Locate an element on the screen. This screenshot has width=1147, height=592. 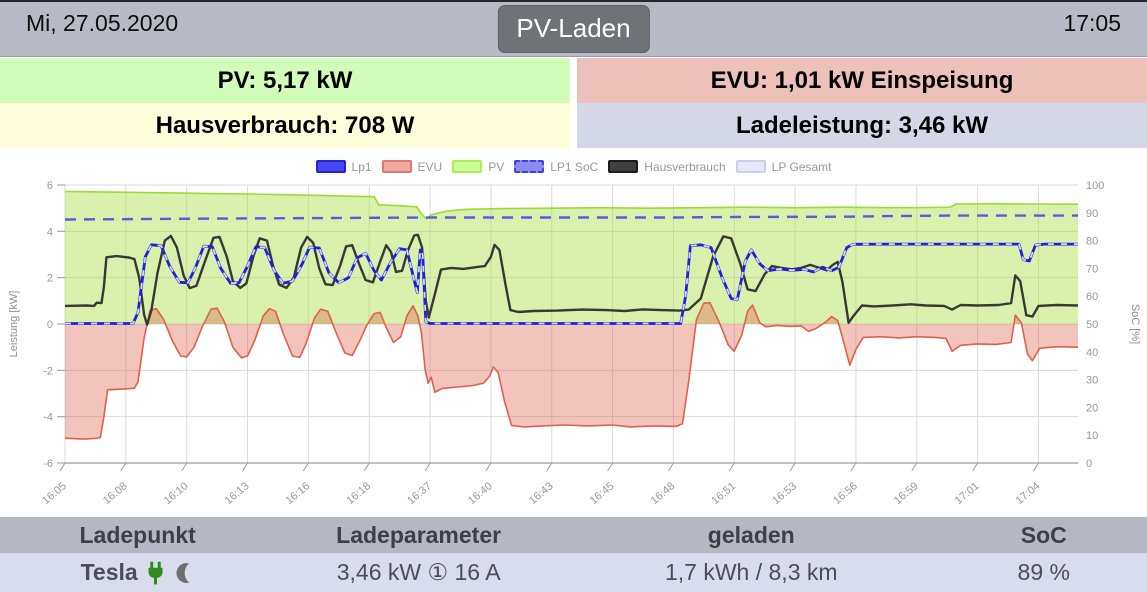
pv-line is located at coordinates (571, 205).